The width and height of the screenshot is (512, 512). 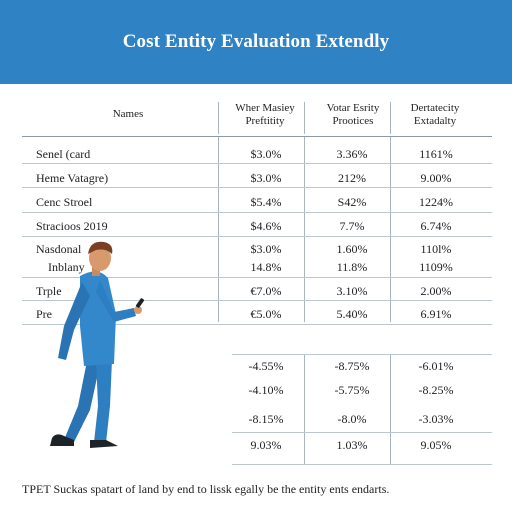 What do you see at coordinates (436, 314) in the screenshot?
I see `row-value: 6.91%` at bounding box center [436, 314].